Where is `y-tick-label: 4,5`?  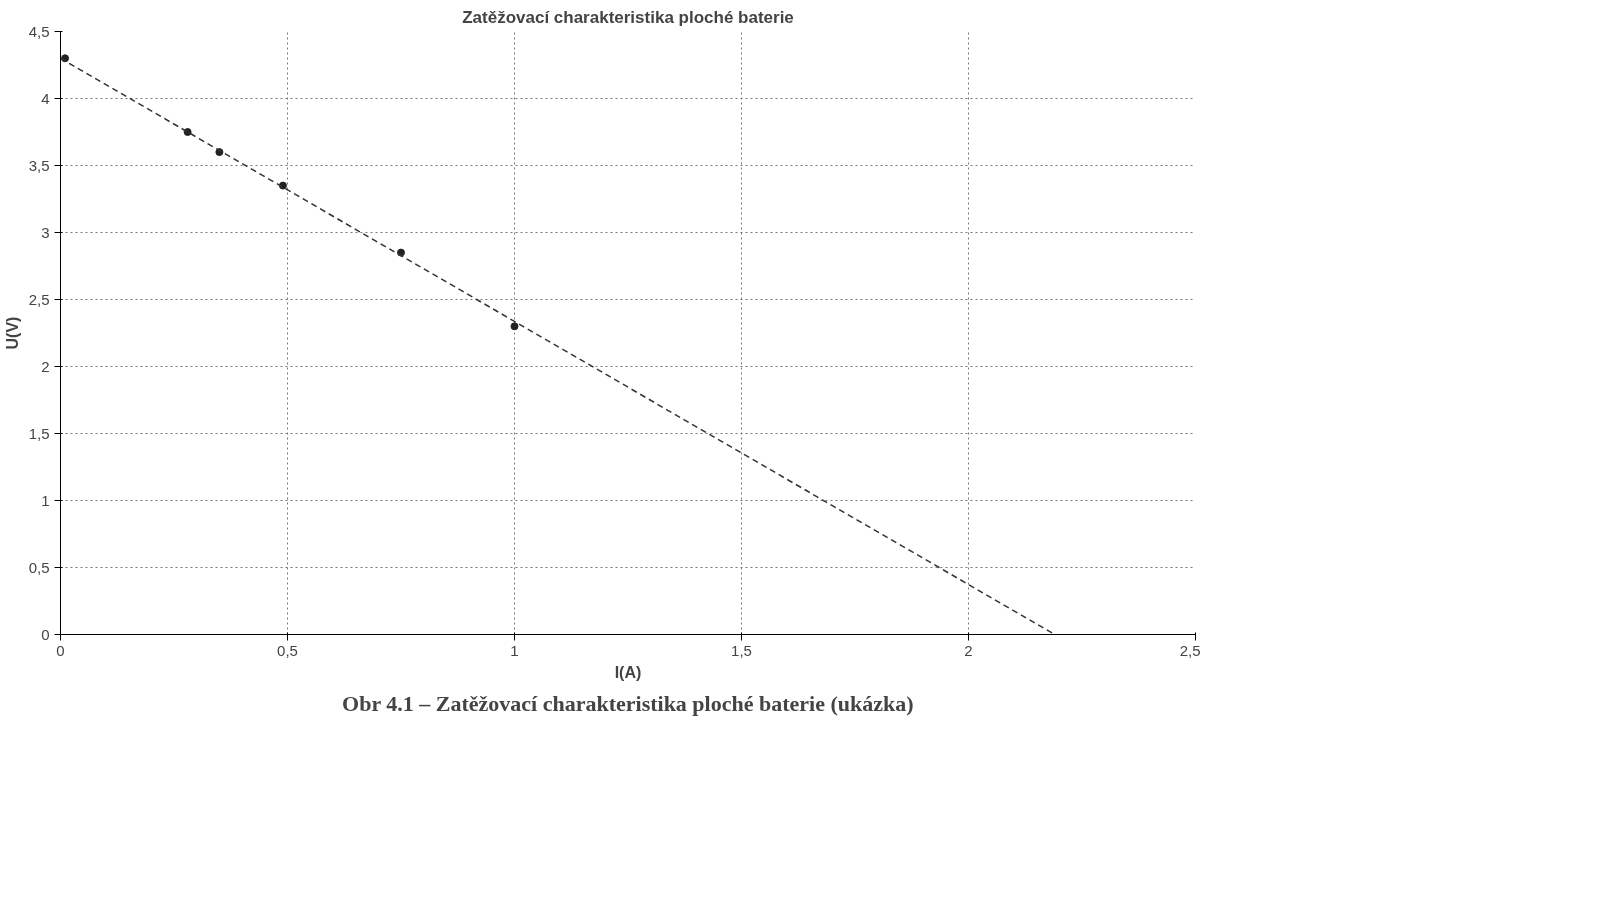 y-tick-label: 4,5 is located at coordinates (39, 31).